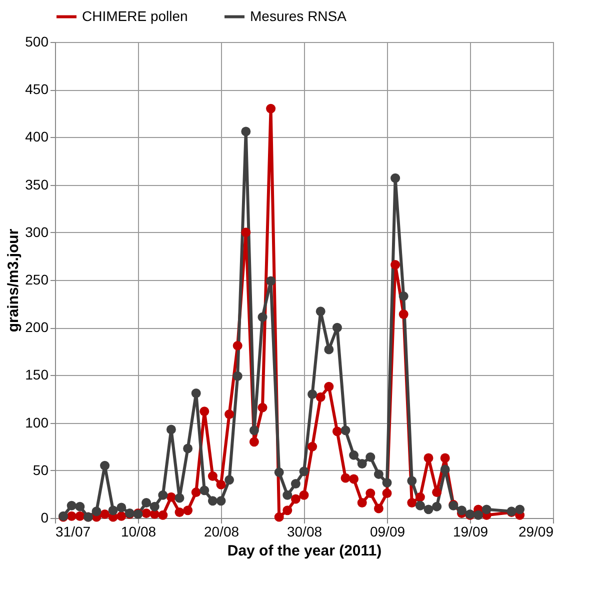 This screenshot has width=605, height=590. Describe the element at coordinates (304, 532) in the screenshot. I see `x-tick-label: 30/08` at that location.